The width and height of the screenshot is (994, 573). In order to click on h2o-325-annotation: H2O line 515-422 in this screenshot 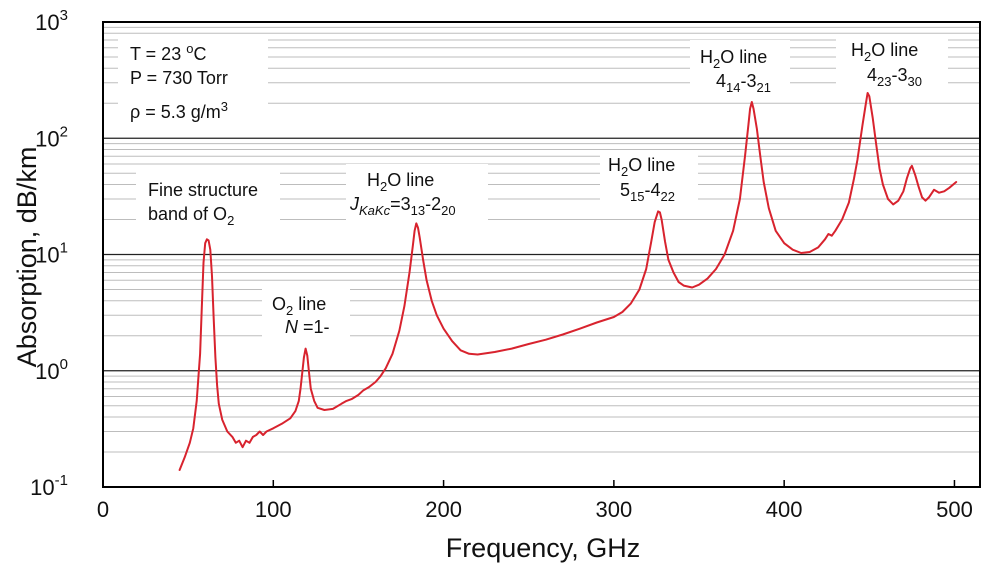, I will do `click(641, 179)`.